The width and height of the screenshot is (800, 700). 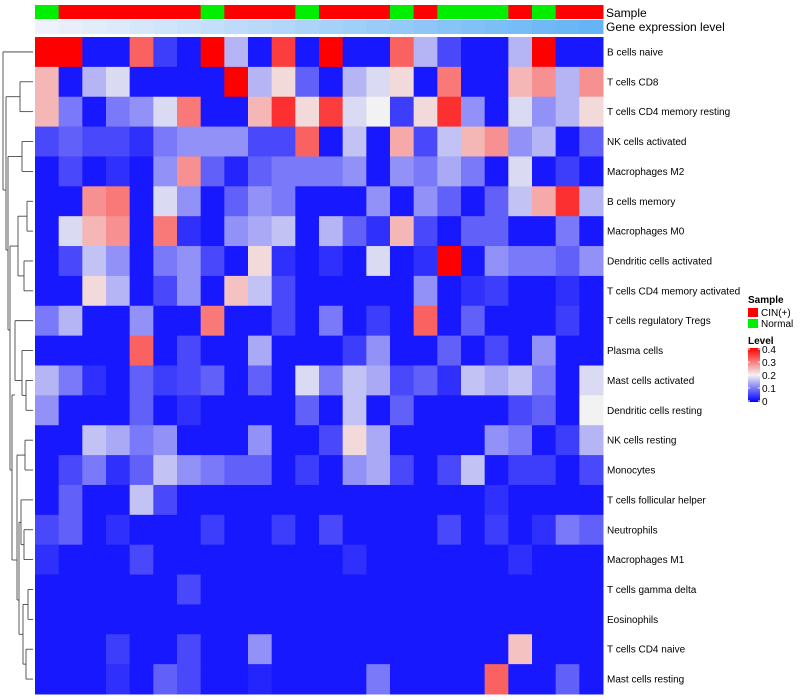 I want to click on sample-annotation-bar, so click(x=319, y=12).